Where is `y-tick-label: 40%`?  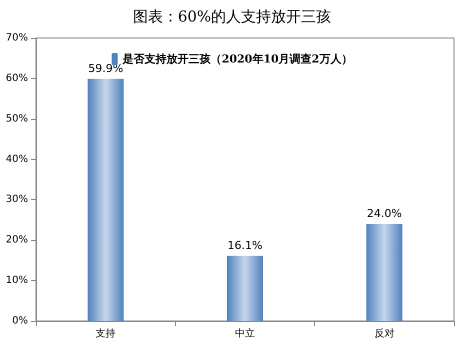 y-tick-label: 40% is located at coordinates (17, 159).